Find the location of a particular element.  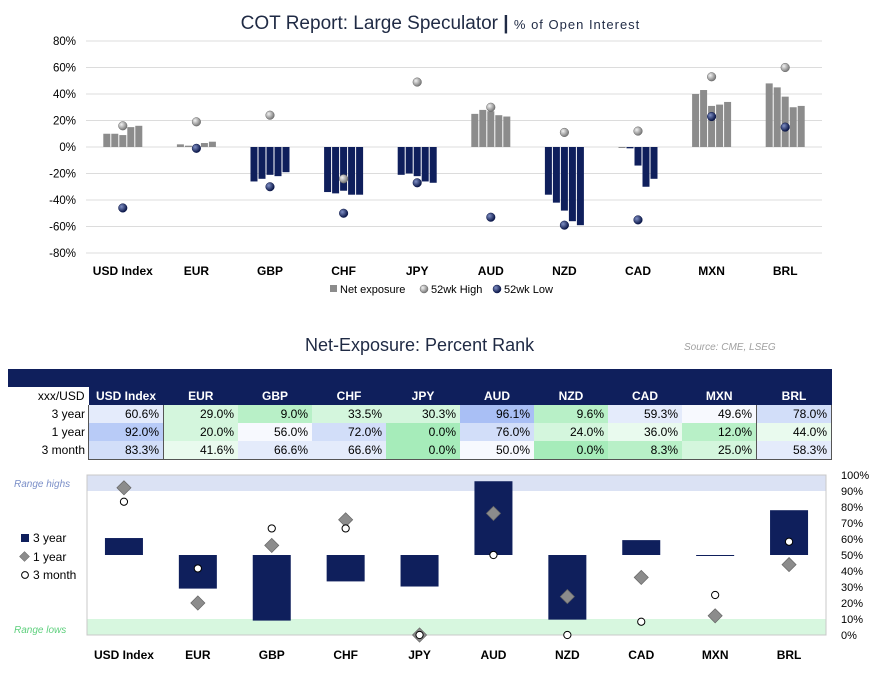

table-cell: 44.0% is located at coordinates (794, 432).